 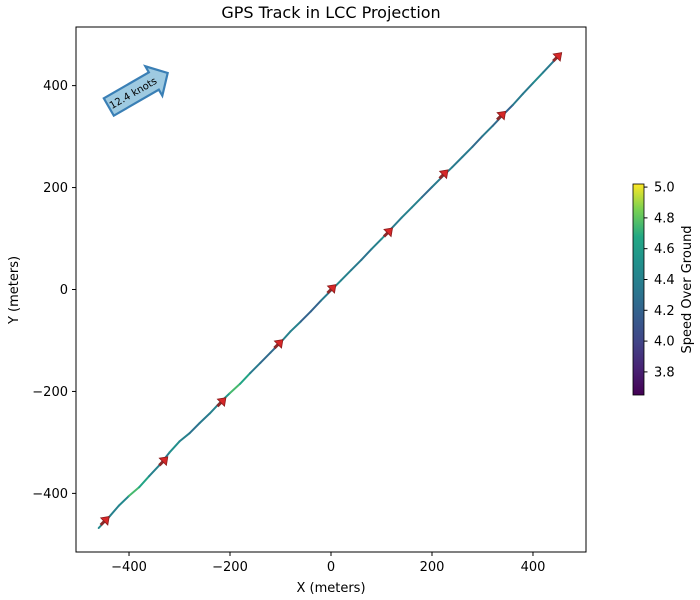 What do you see at coordinates (230, 567) in the screenshot?
I see `x-tick-label: −200` at bounding box center [230, 567].